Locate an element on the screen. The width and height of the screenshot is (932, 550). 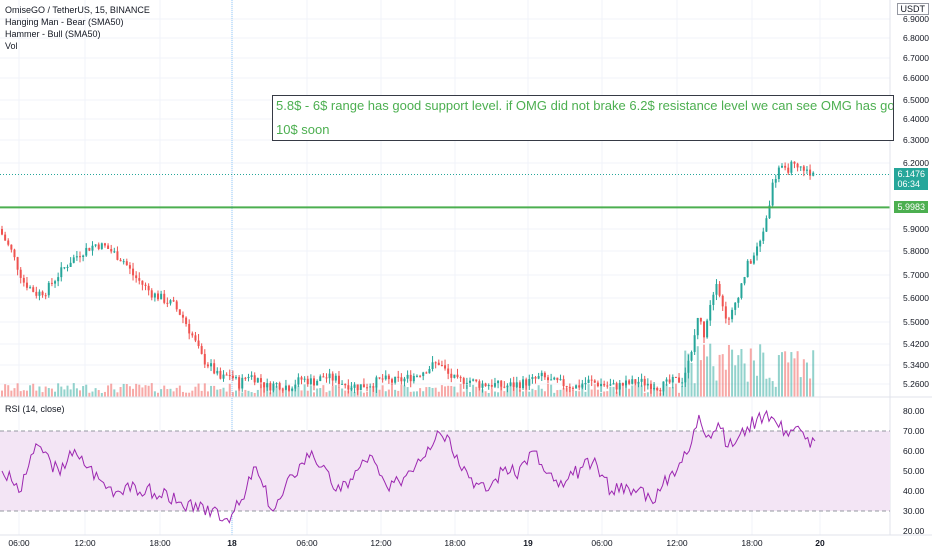
x-tick-label: 19 is located at coordinates (528, 543).